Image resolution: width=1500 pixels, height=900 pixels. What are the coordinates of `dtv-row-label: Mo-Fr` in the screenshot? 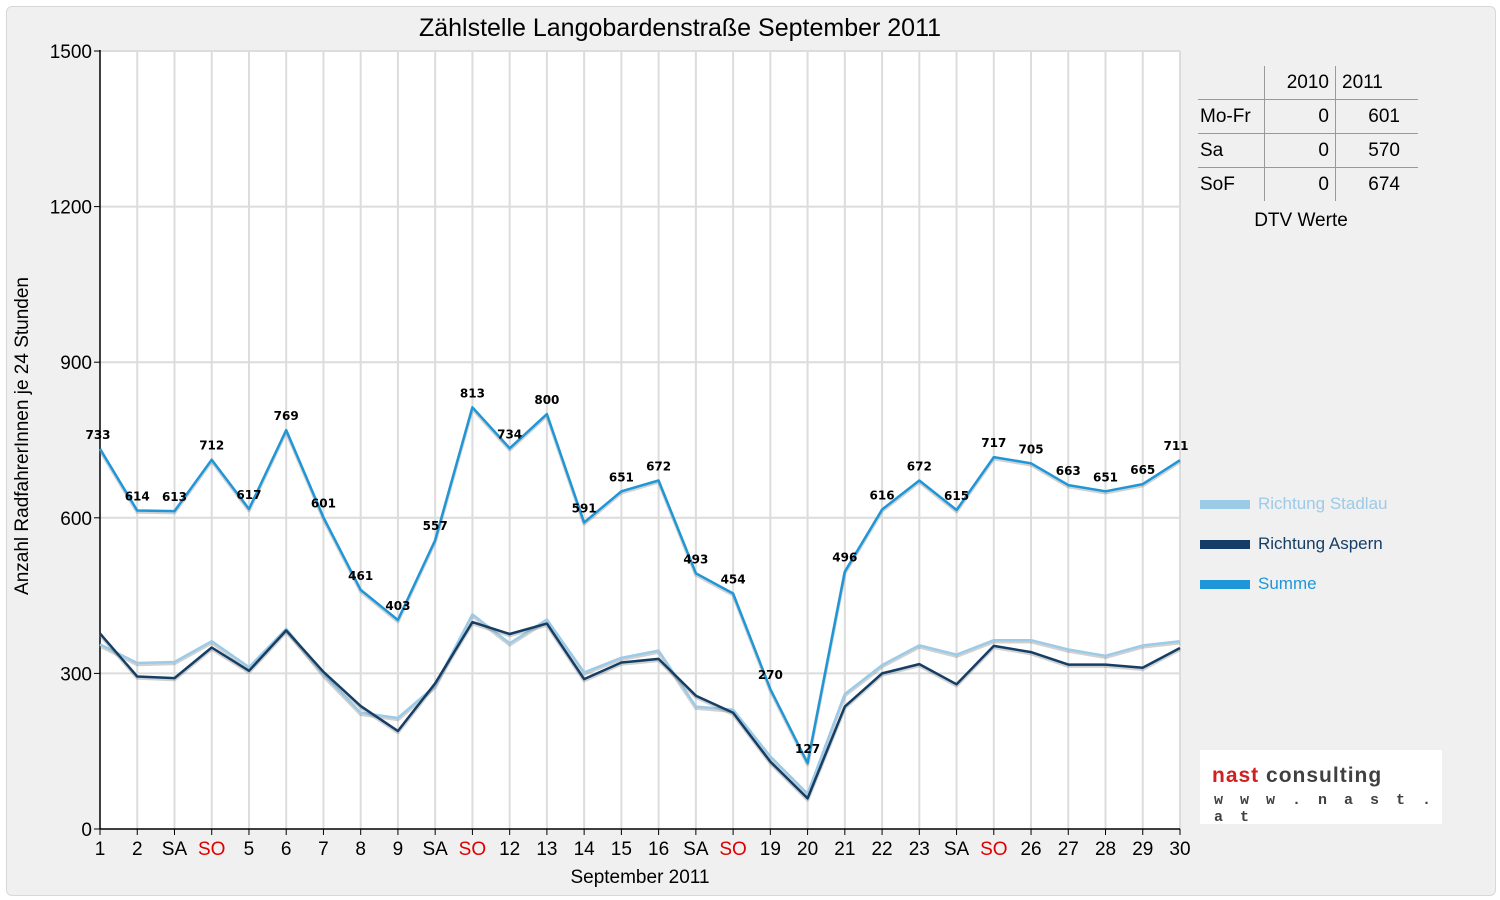 It's located at (1225, 116).